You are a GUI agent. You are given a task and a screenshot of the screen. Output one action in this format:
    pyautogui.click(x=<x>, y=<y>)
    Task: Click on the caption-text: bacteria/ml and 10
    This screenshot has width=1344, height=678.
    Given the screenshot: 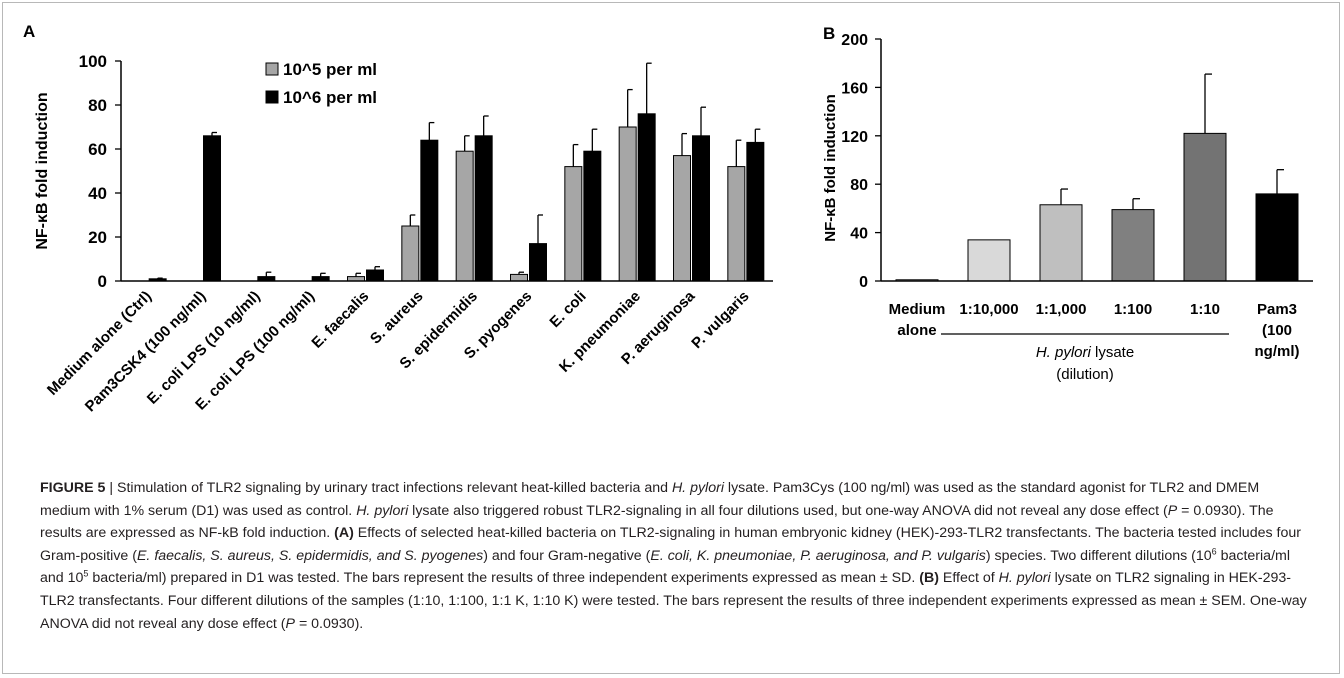 What is the action you would take?
    pyautogui.click(x=665, y=567)
    